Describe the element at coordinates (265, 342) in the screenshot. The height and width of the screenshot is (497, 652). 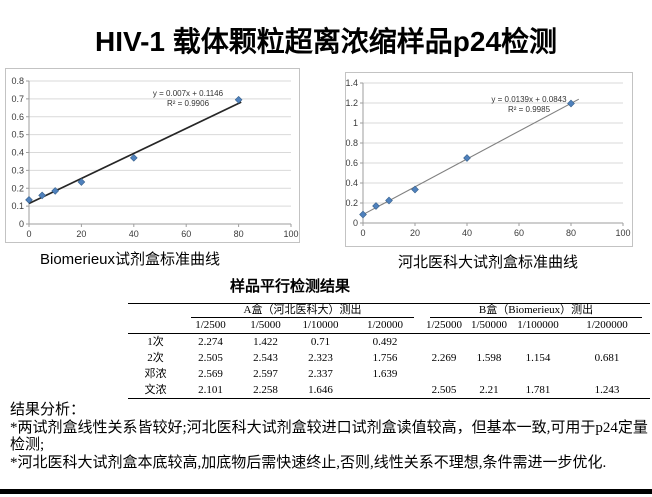
I see `value-cell: 1.422` at that location.